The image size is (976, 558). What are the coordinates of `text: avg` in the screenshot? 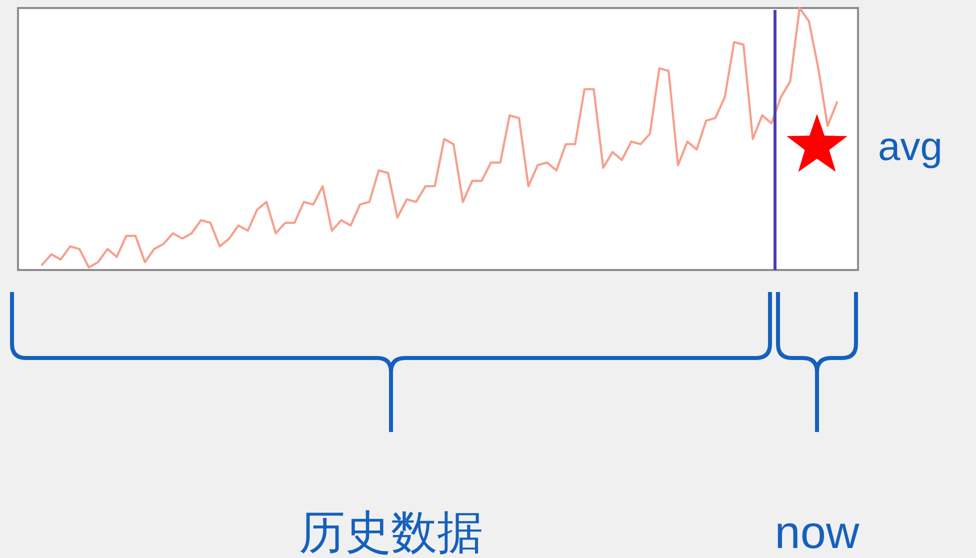 It's located at (910, 147).